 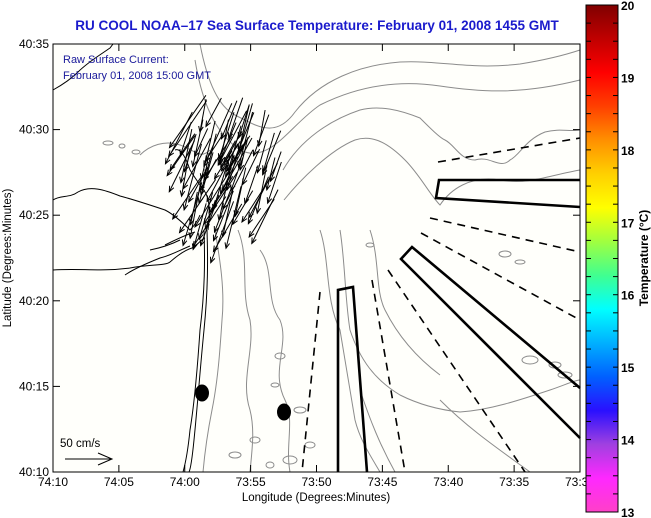 I want to click on current-vectors, so click(x=223, y=179).